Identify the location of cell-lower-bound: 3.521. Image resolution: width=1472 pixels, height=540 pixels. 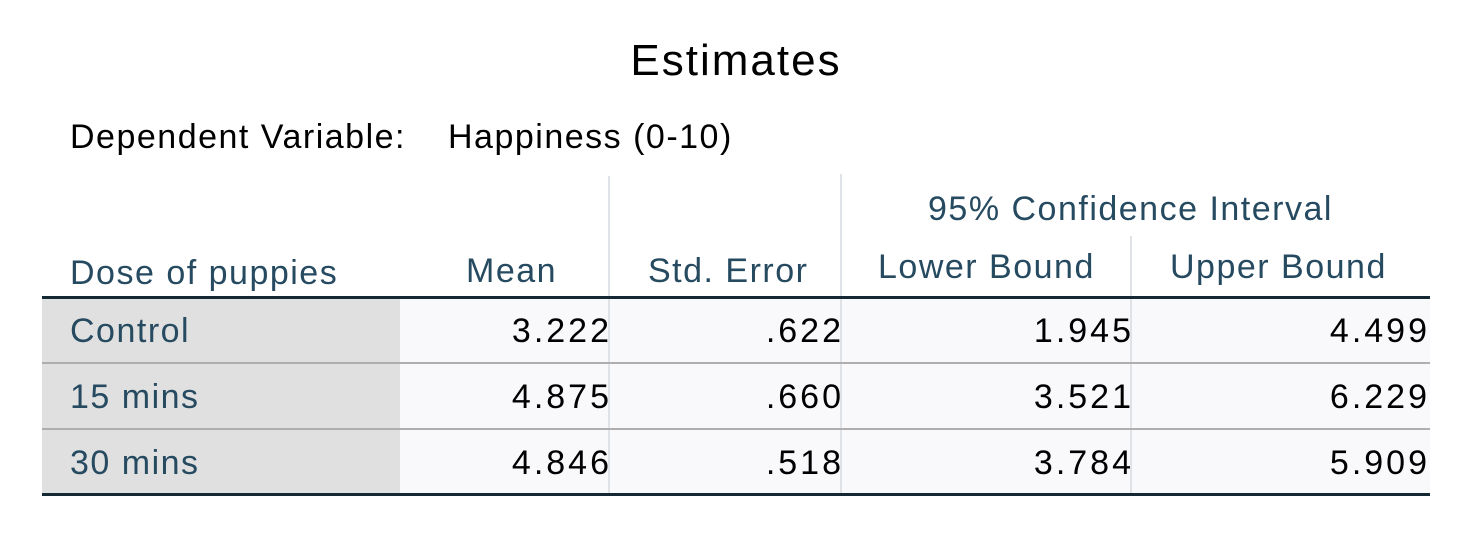
(1083, 397).